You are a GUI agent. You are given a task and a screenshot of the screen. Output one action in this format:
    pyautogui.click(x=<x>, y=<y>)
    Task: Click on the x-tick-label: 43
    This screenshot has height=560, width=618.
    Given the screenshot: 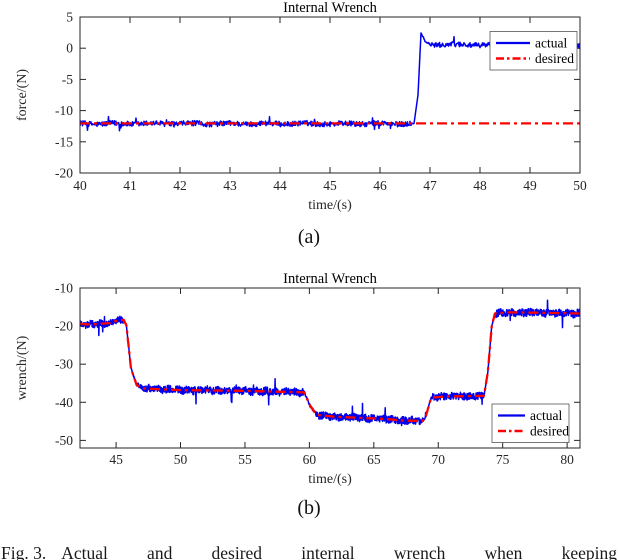 What is the action you would take?
    pyautogui.click(x=230, y=185)
    